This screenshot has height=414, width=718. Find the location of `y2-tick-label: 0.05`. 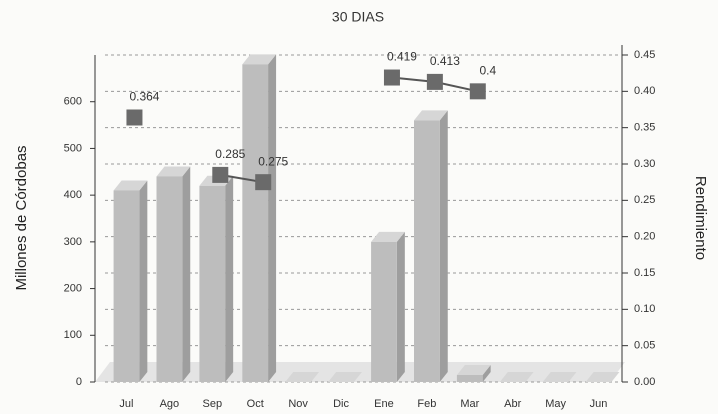

y2-tick-label: 0.05 is located at coordinates (644, 346).